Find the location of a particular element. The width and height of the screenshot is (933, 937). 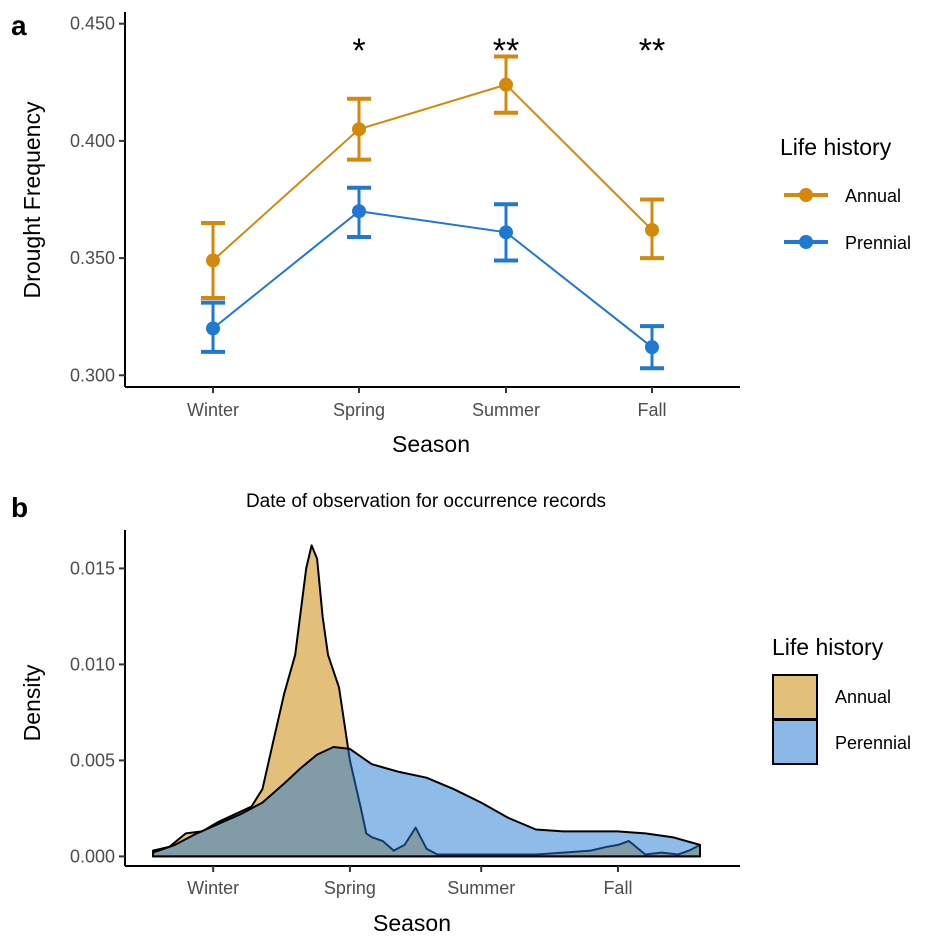

panel-b-density-perennial is located at coordinates (426, 802).